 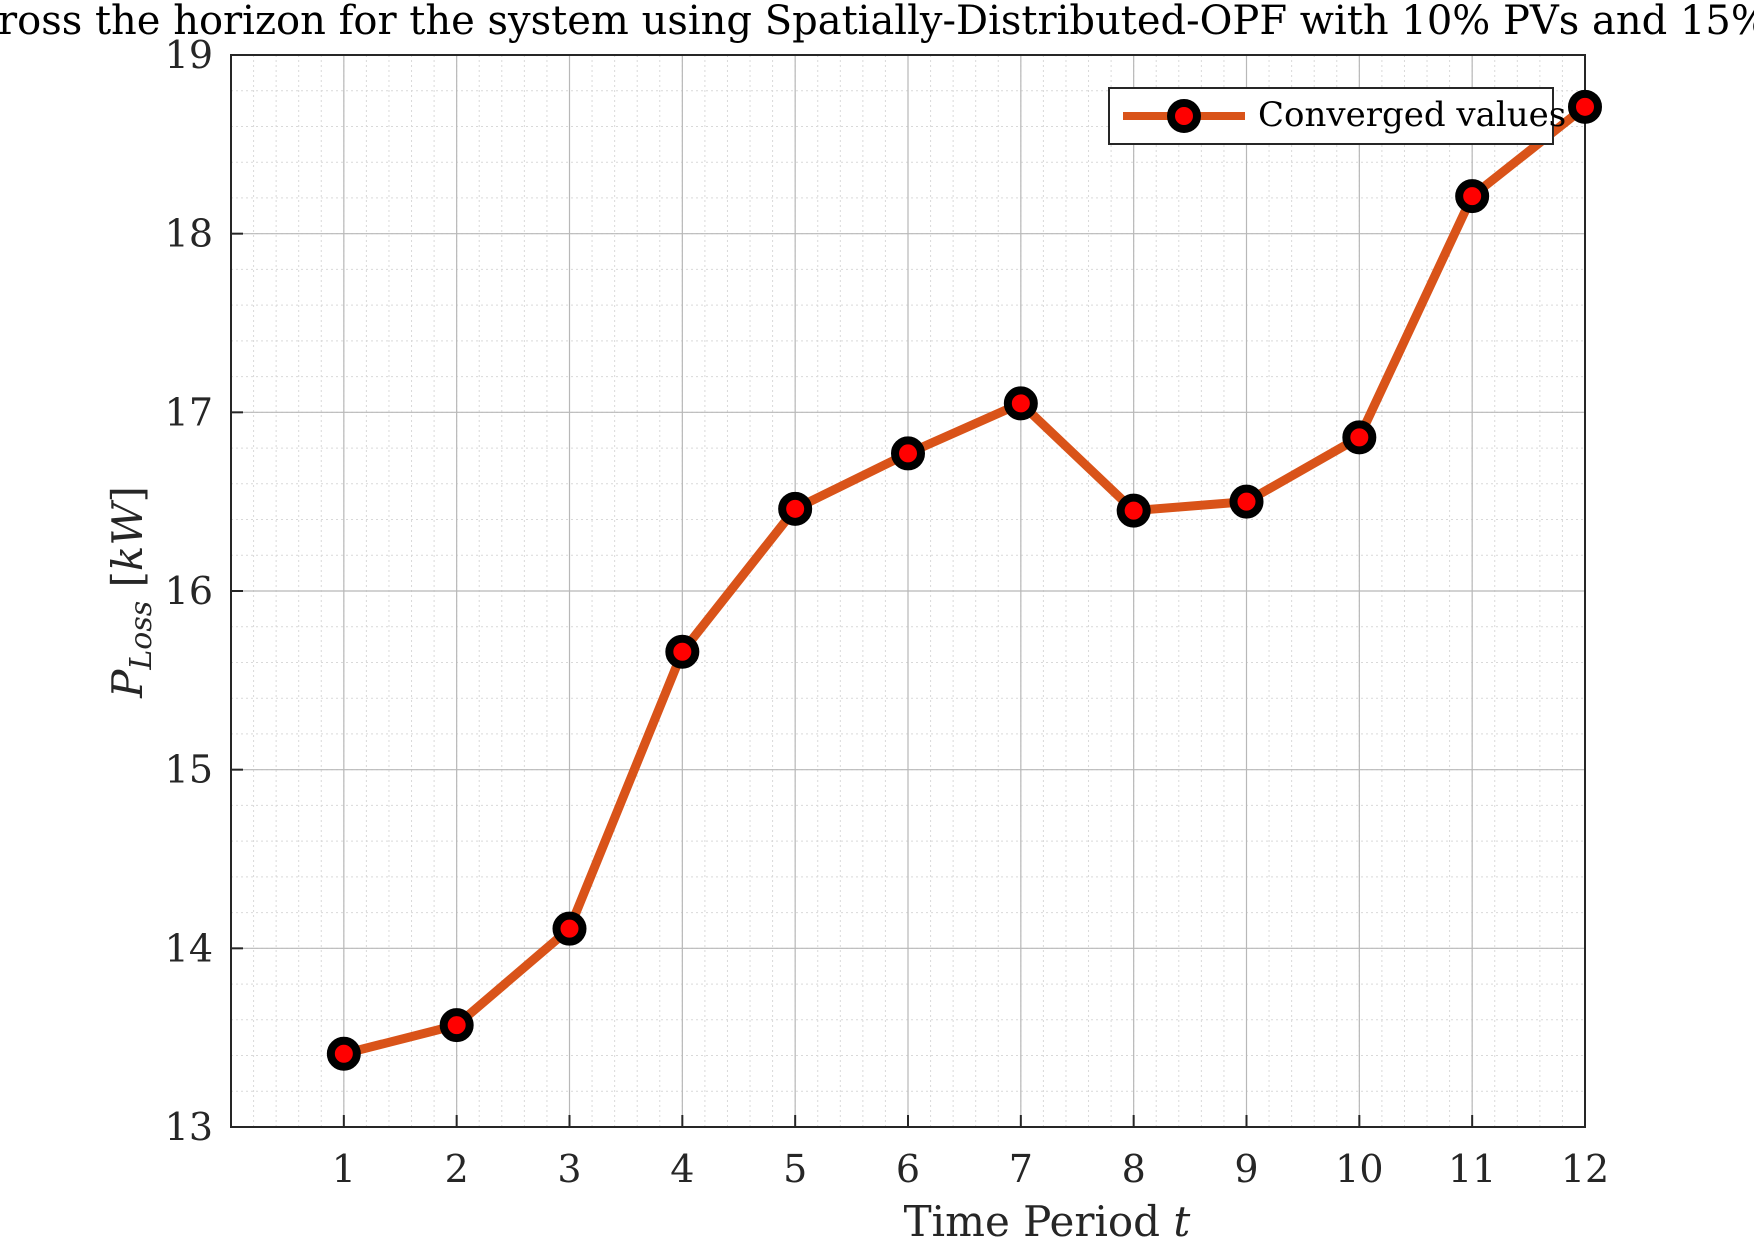 I want to click on y-tick-label: 13, so click(x=189, y=1127).